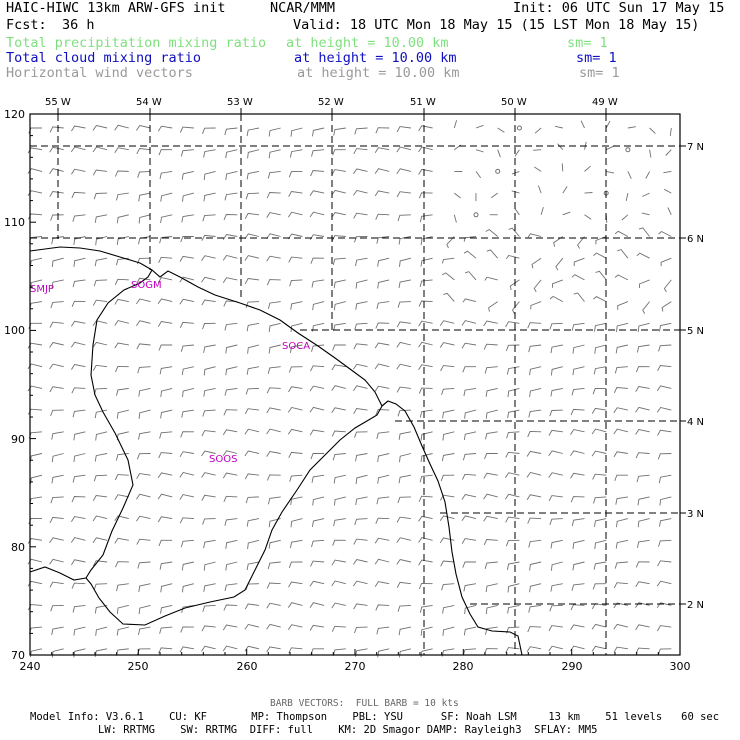 The image size is (740, 740). I want to click on lon-label-55w: 55 W, so click(58, 102).